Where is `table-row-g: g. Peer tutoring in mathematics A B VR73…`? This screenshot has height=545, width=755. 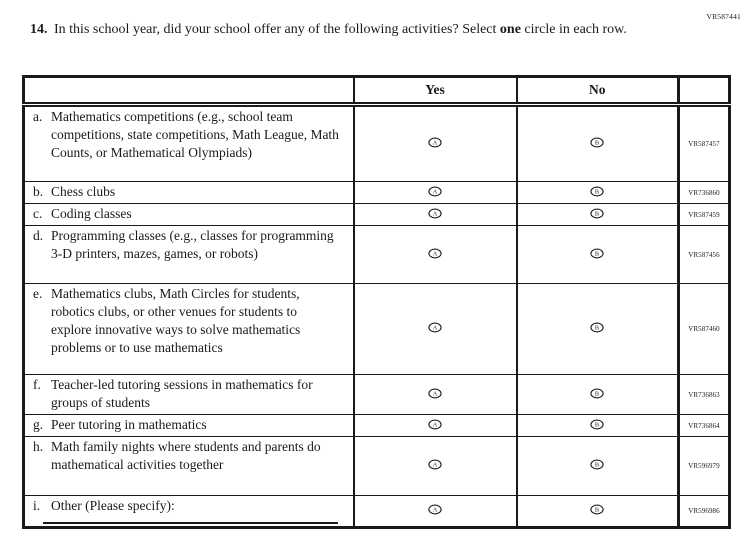 table-row-g: g. Peer tutoring in mathematics A B VR73… is located at coordinates (376, 425).